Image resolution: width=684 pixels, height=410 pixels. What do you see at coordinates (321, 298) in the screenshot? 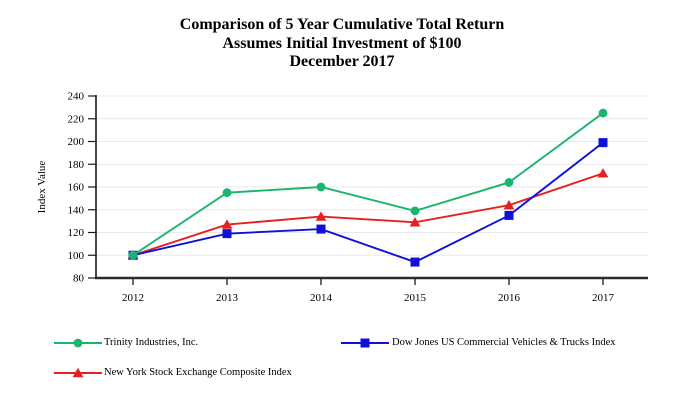
I see `x-tick-label: 2014` at bounding box center [321, 298].